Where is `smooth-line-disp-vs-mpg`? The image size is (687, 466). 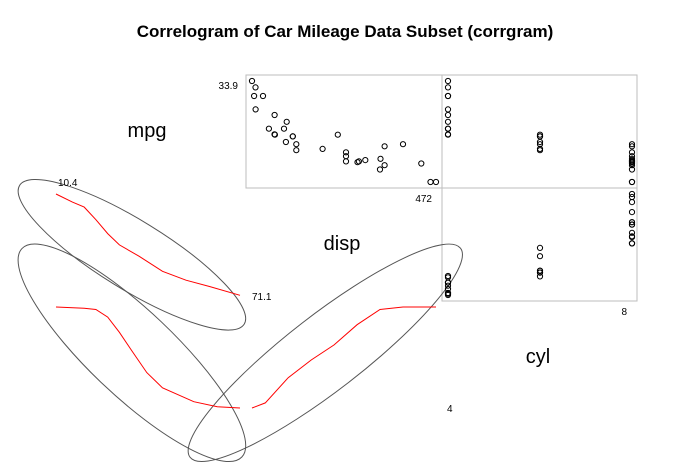 smooth-line-disp-vs-mpg is located at coordinates (148, 244).